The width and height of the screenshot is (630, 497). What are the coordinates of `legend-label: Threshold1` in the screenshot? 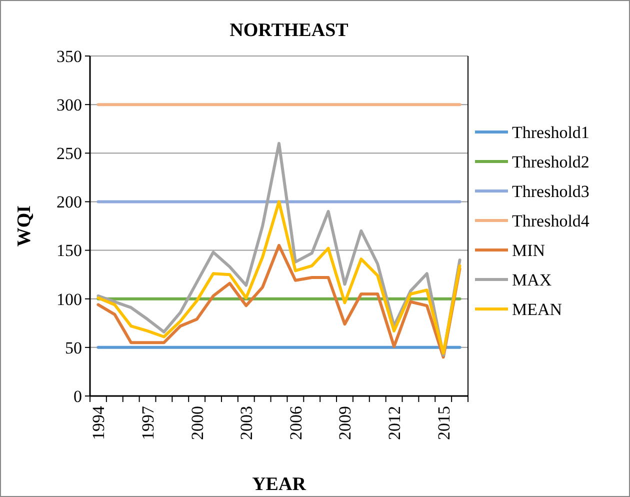 It's located at (551, 132).